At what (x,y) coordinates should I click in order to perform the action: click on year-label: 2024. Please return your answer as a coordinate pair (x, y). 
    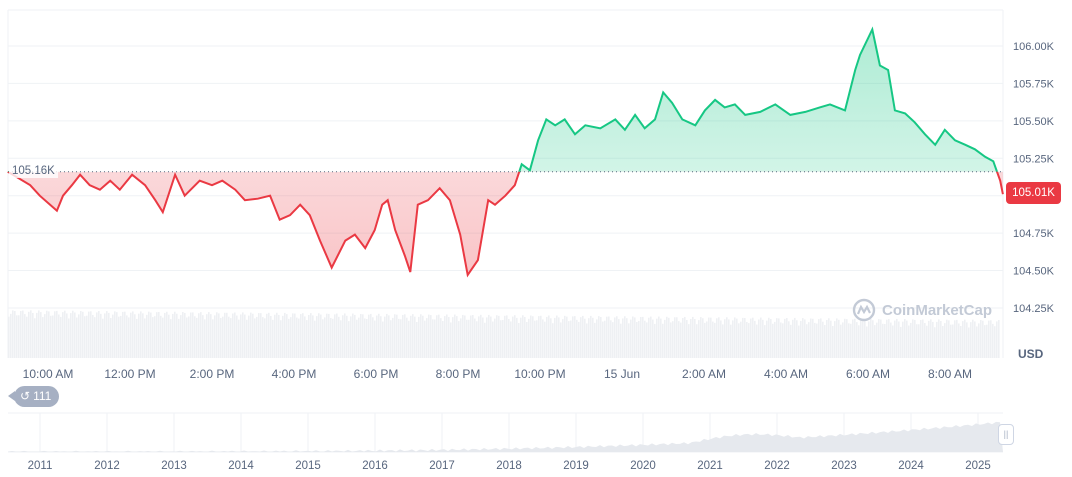
    Looking at the image, I should click on (911, 466).